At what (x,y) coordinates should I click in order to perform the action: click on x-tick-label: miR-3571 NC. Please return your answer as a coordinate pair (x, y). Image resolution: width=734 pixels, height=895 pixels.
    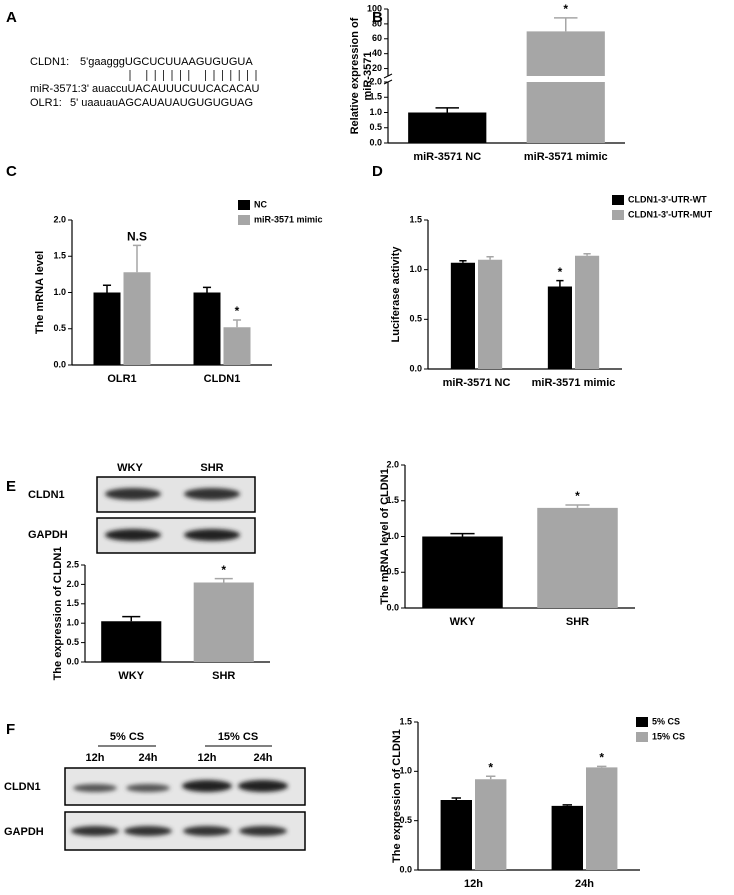
    Looking at the image, I should click on (447, 157).